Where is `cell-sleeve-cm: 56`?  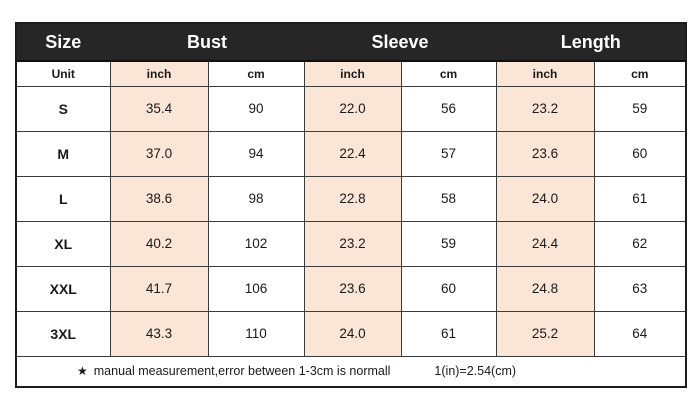
cell-sleeve-cm: 56 is located at coordinates (448, 108).